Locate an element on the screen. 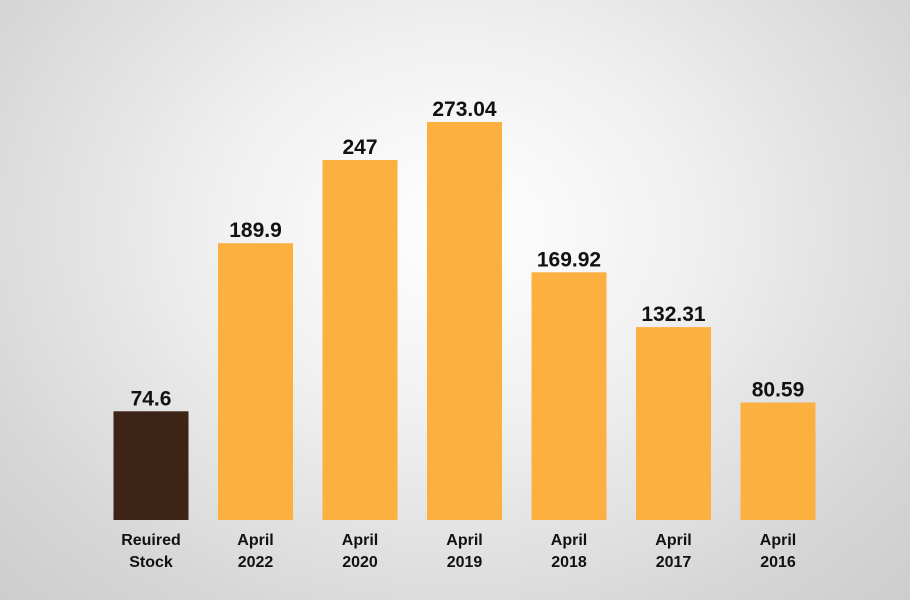 This screenshot has height=600, width=910. category-label-3-line-1: 2019 is located at coordinates (465, 562).